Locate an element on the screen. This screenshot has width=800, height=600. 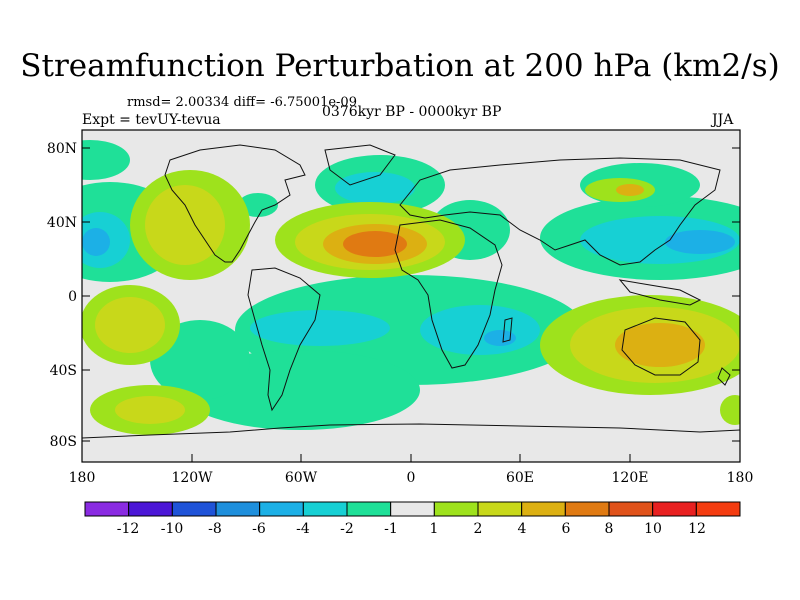
colorbar-label: 1 is located at coordinates (434, 529).